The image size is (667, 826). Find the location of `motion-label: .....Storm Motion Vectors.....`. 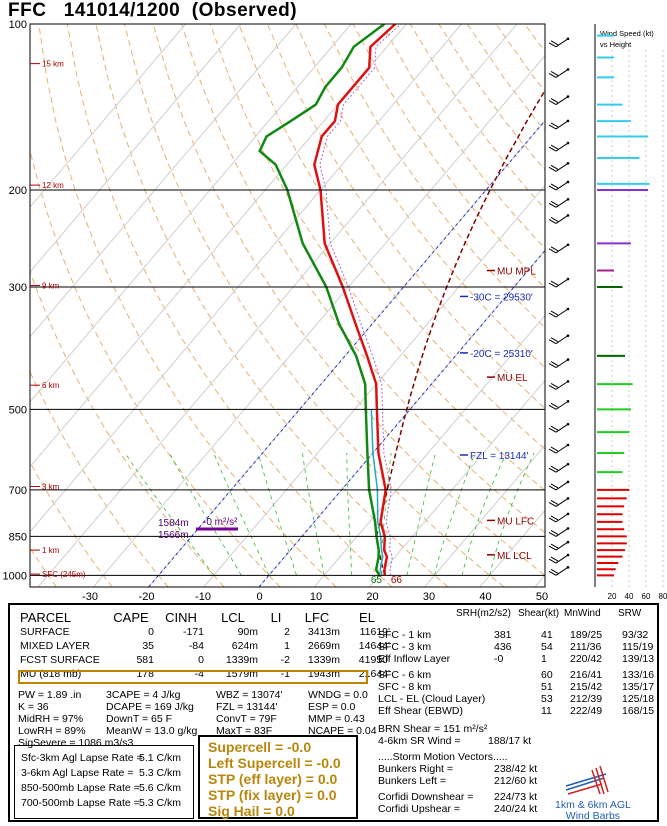

motion-label: .....Storm Motion Vectors..... is located at coordinates (443, 757).